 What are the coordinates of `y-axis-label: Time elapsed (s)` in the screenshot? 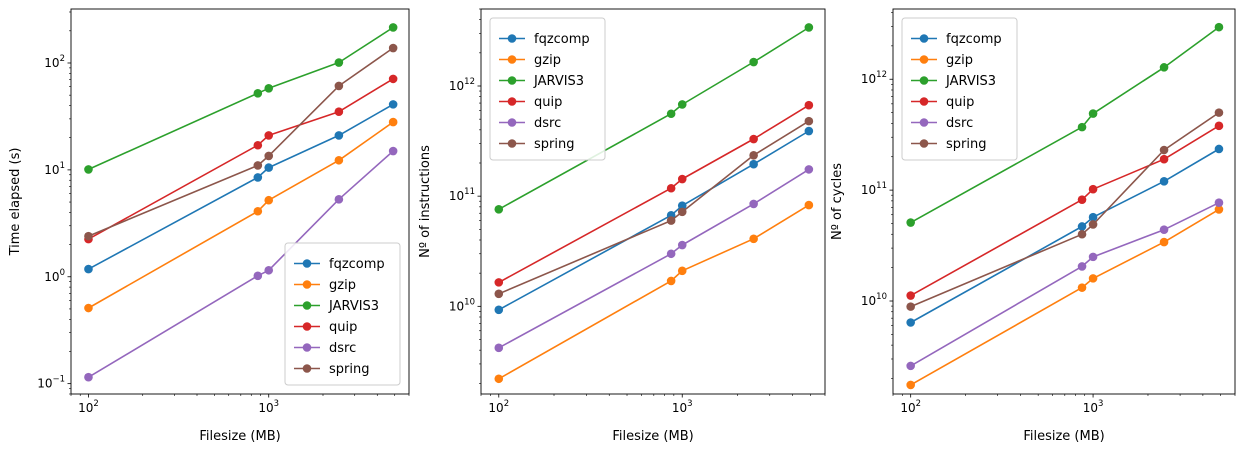 It's located at (15, 202).